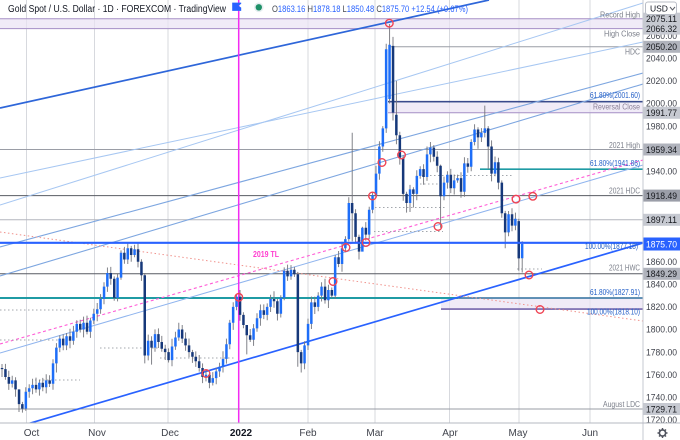  What do you see at coordinates (621, 404) in the screenshot?
I see `svg-text: August LDC` at bounding box center [621, 404].